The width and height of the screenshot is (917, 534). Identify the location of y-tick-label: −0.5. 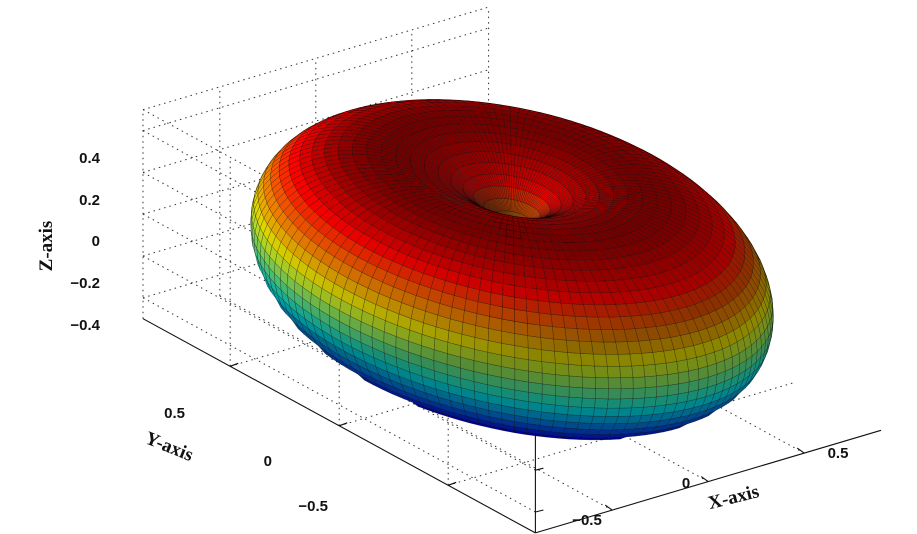
(313, 506).